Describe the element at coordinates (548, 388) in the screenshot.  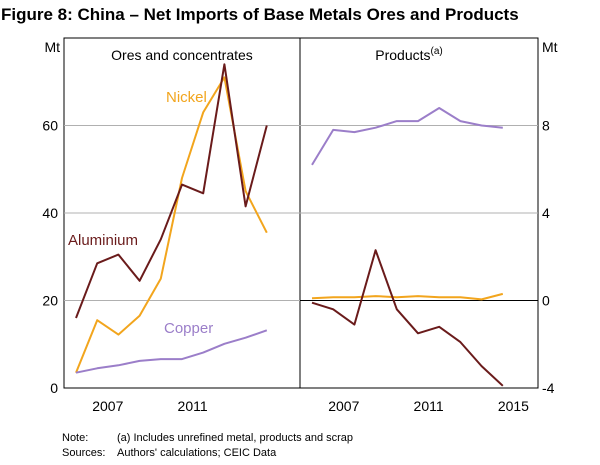
I see `y-tick-label-right: -4` at that location.